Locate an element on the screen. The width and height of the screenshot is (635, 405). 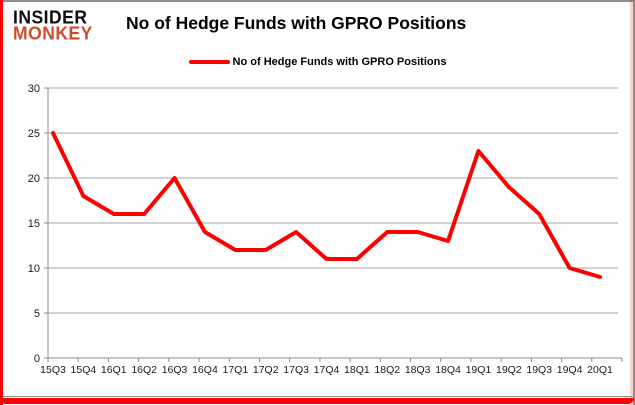
y-tick-label: 0 is located at coordinates (37, 359).